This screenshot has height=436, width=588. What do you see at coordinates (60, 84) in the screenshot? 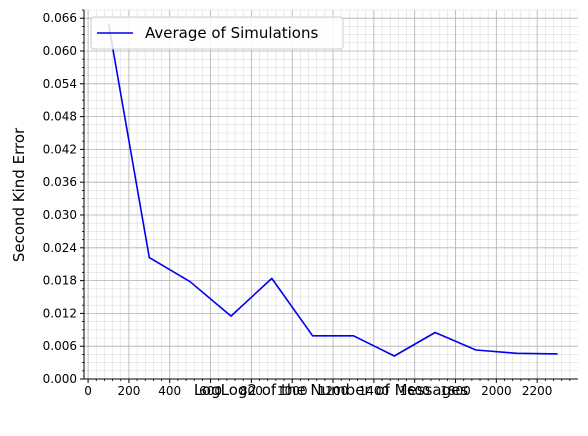
I see `y-tick-label: 0.054` at bounding box center [60, 84].